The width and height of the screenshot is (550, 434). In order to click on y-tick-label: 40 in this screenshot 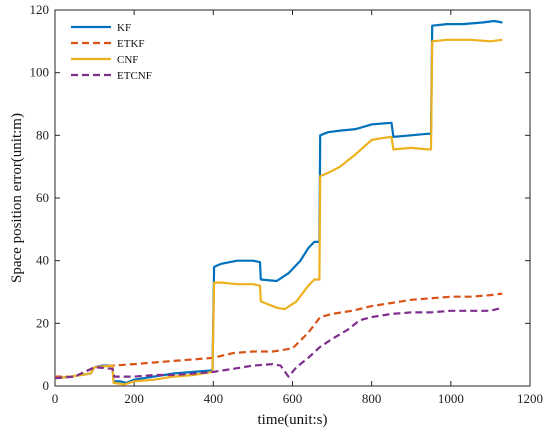, I will do `click(42, 260)`.